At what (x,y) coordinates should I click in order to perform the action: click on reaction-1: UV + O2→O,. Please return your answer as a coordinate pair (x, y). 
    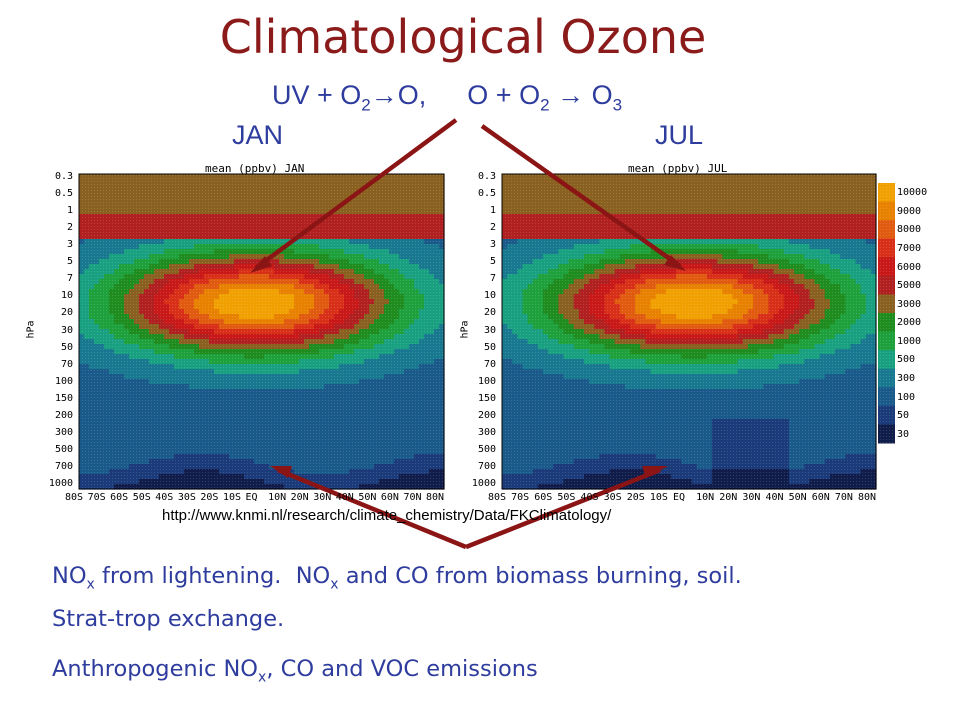
    Looking at the image, I should click on (349, 97).